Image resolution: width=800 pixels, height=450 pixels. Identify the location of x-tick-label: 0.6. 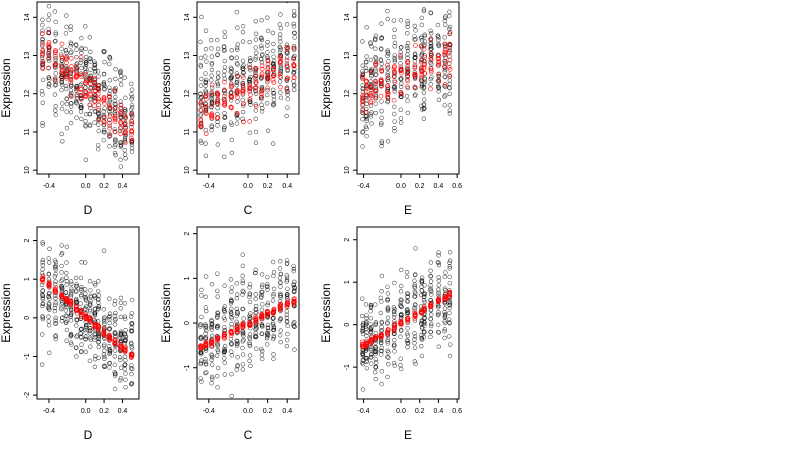
(457, 411).